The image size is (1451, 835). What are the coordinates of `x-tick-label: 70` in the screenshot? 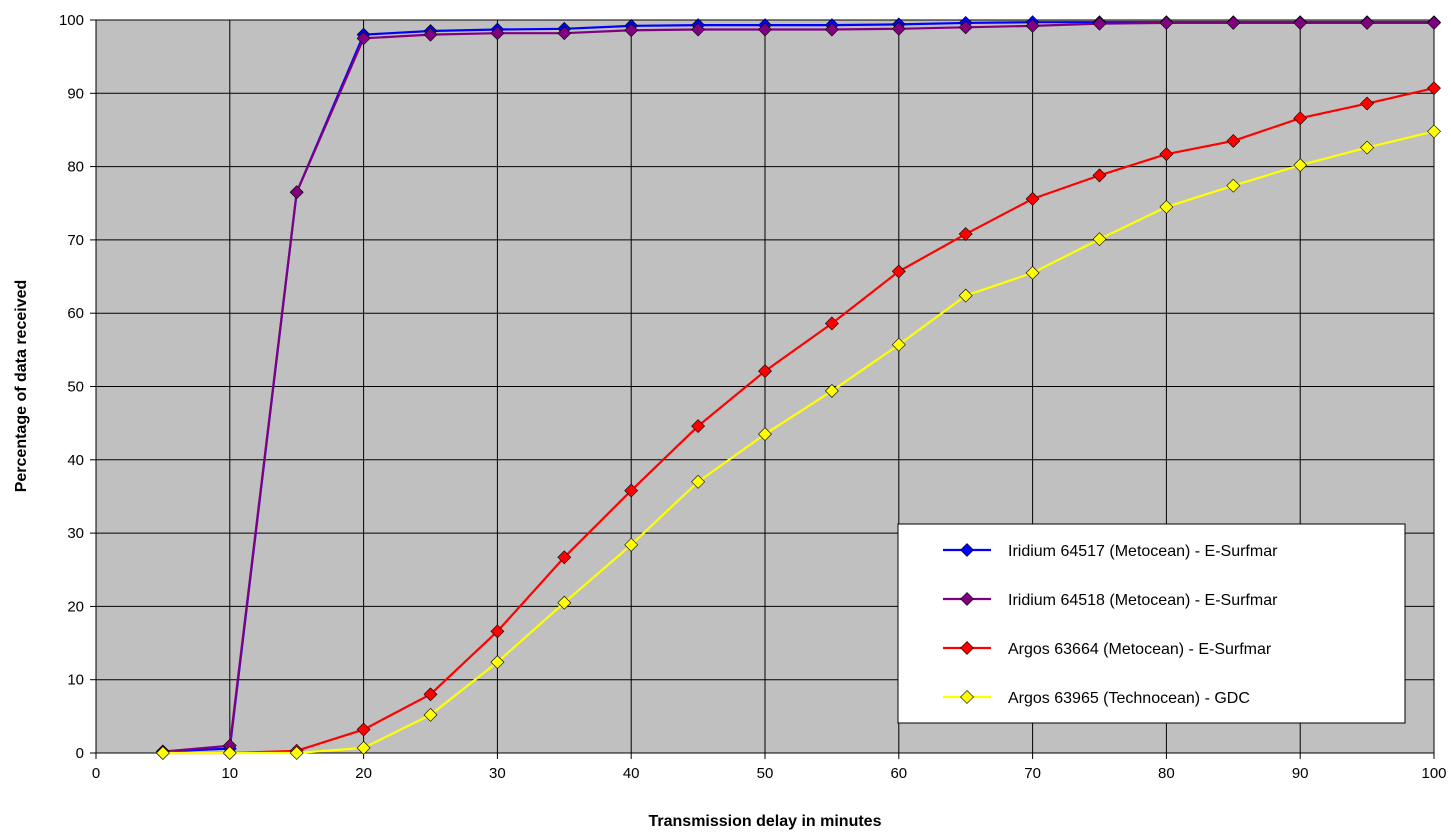 It's located at (1032, 773).